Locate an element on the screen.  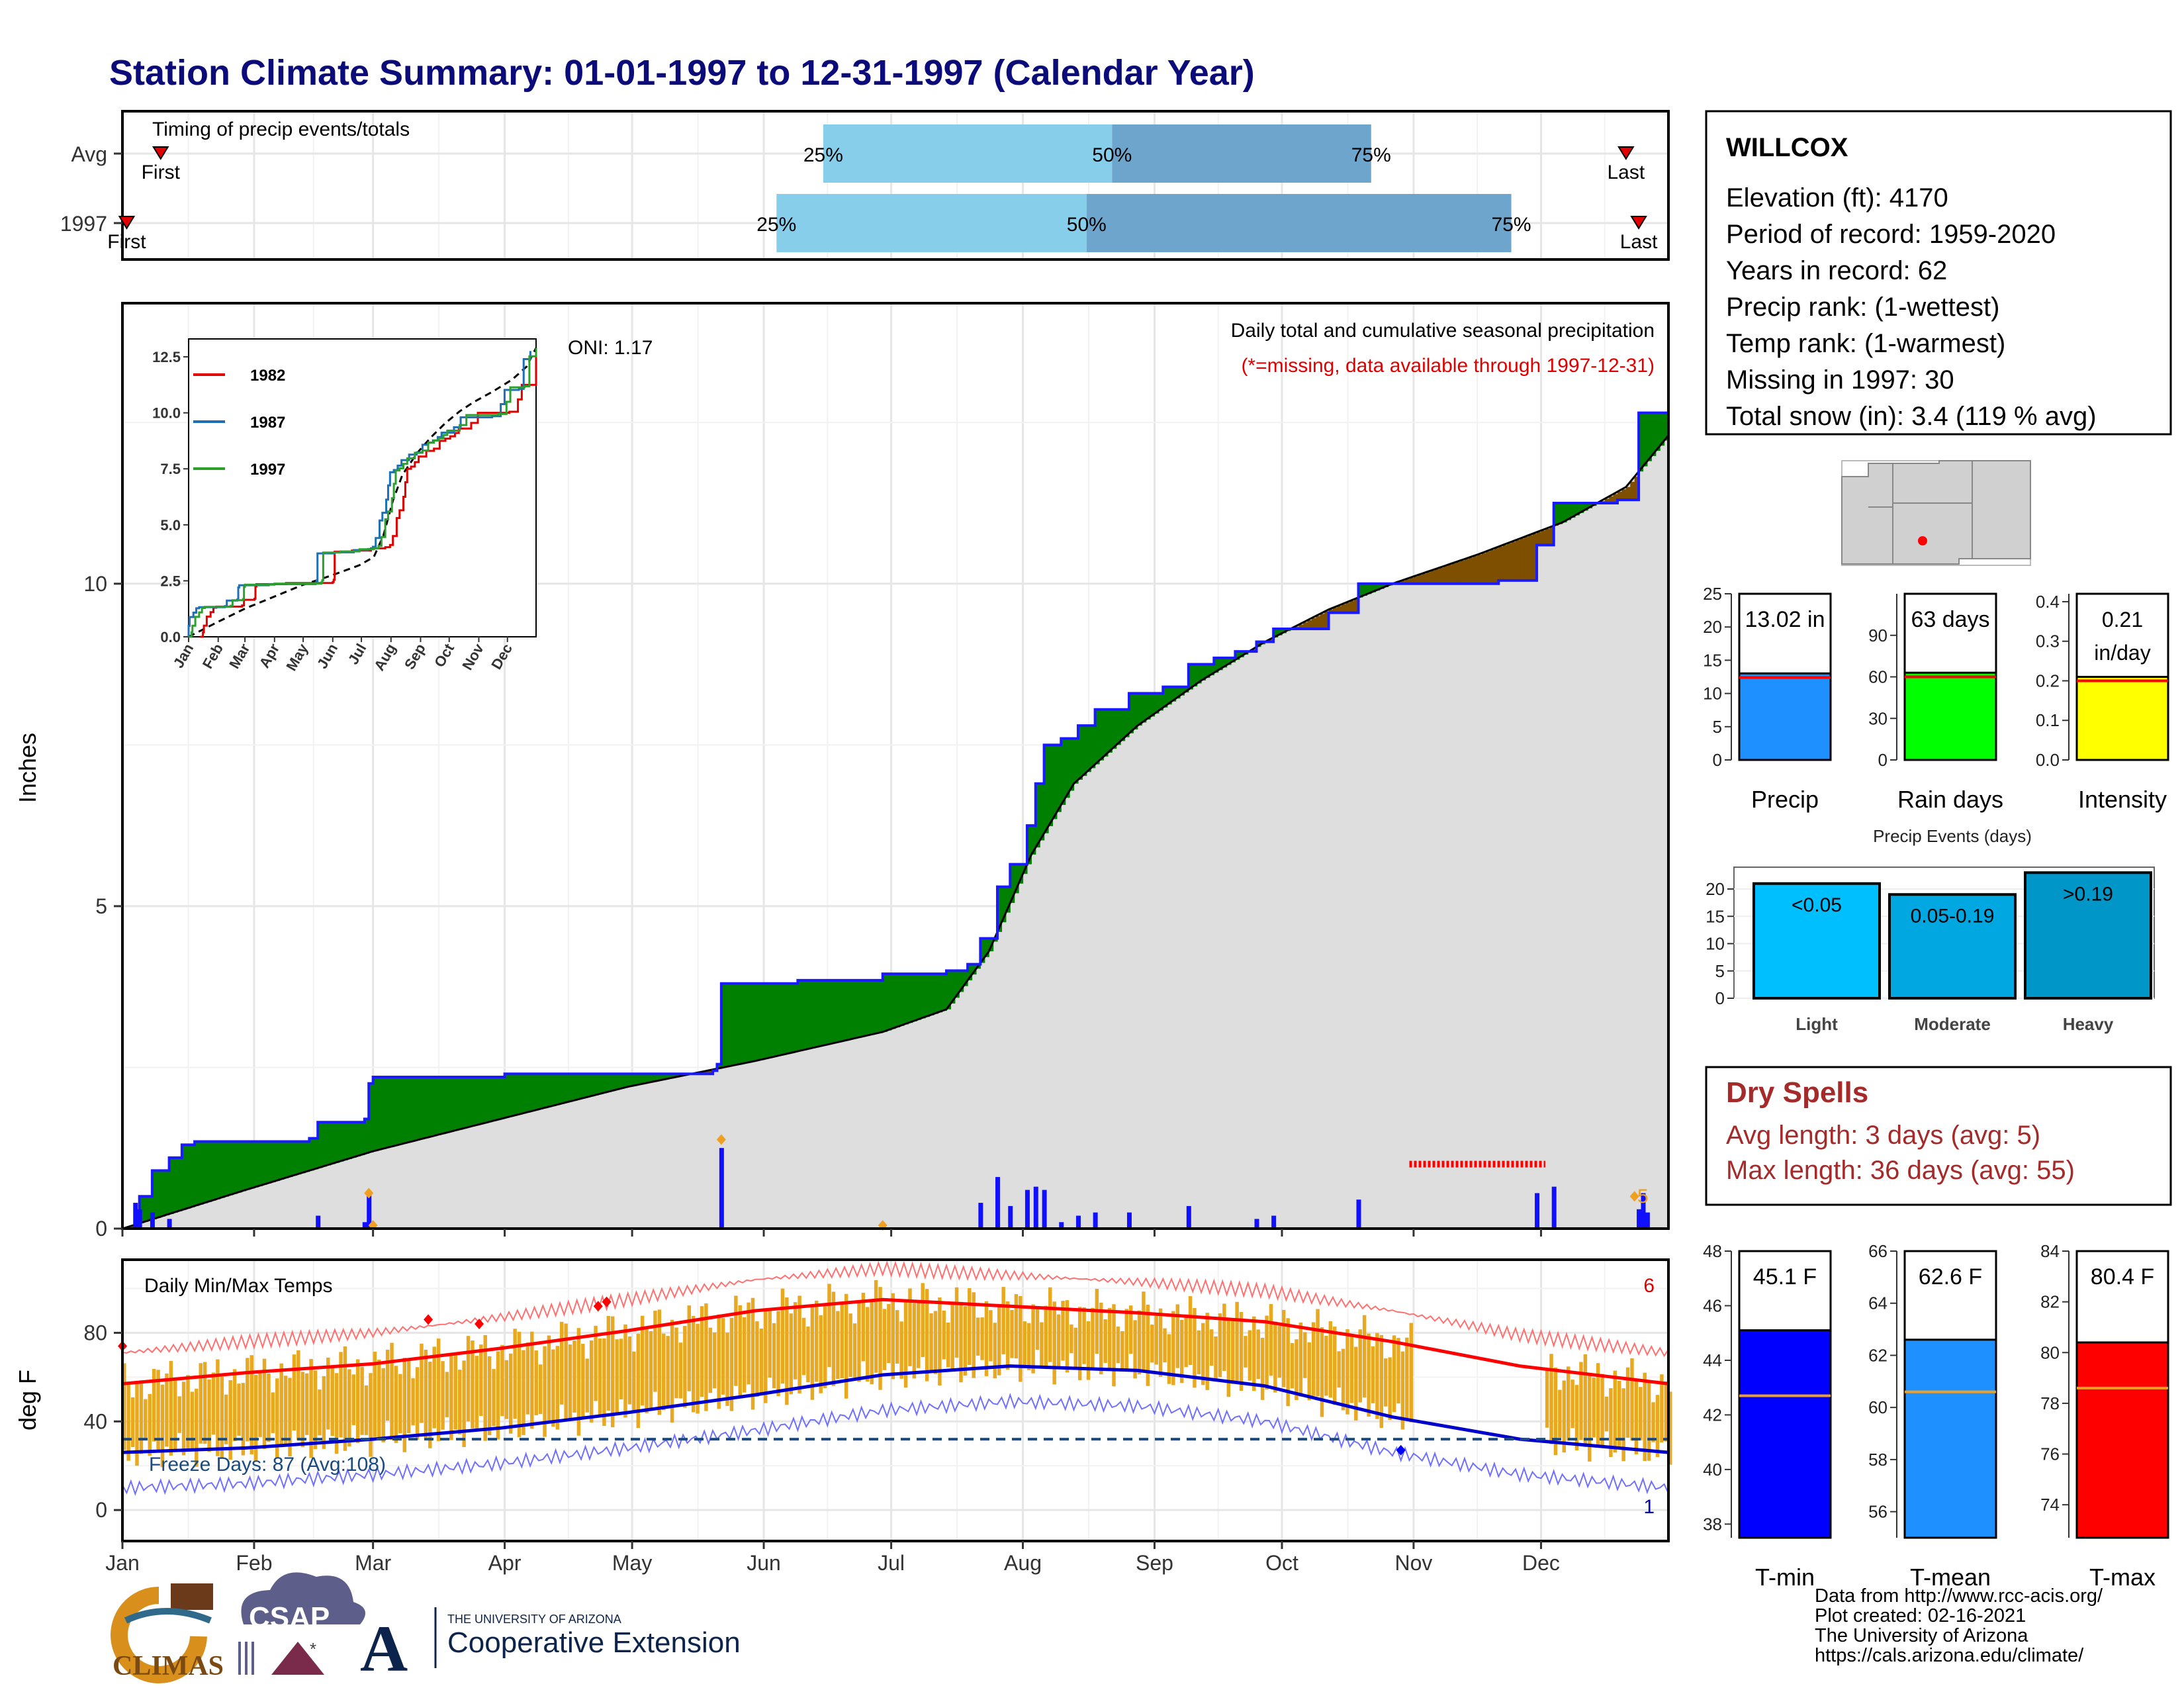
first-marker-icon is located at coordinates (160, 153).